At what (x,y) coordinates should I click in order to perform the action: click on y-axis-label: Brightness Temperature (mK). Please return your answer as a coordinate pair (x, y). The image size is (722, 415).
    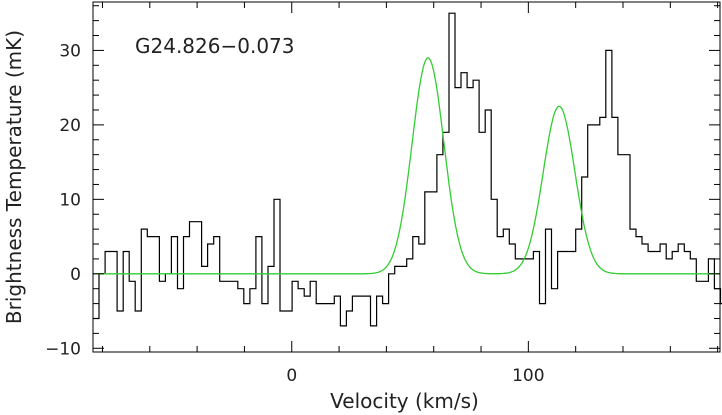
    Looking at the image, I should click on (14, 177).